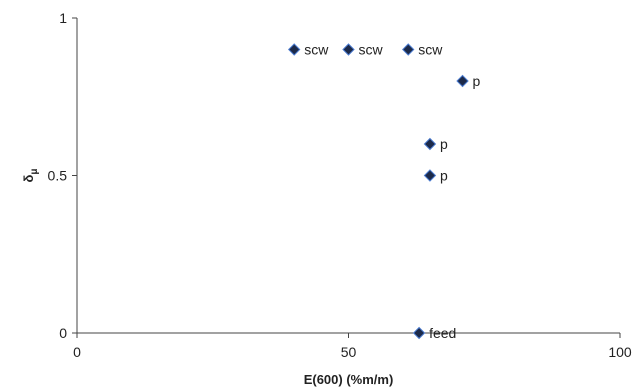 The height and width of the screenshot is (390, 632). Describe the element at coordinates (620, 352) in the screenshot. I see `x-tick-label: 100` at that location.